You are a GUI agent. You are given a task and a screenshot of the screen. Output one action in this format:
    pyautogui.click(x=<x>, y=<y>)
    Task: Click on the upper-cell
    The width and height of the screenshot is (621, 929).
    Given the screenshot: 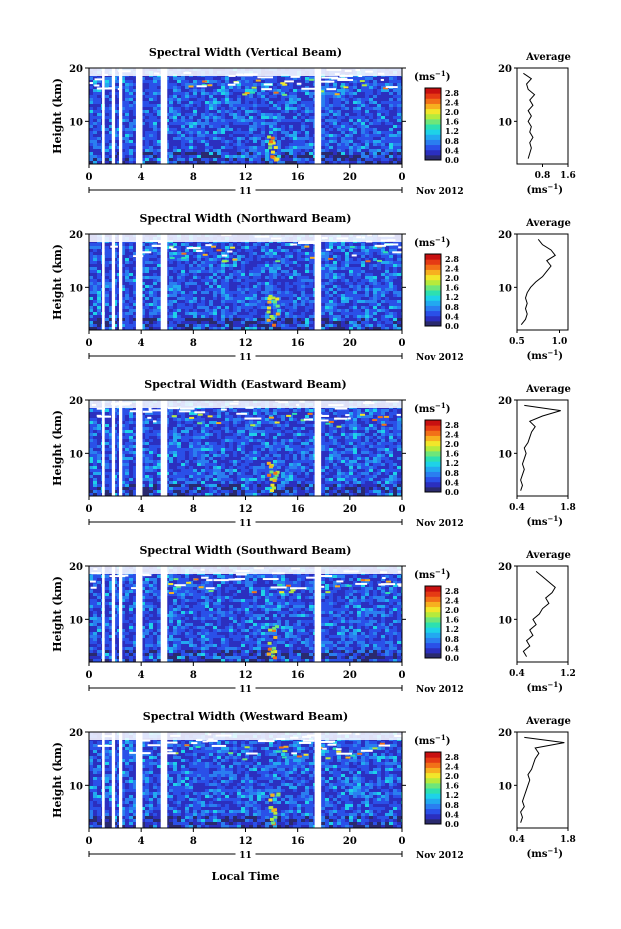 What is the action you would take?
    pyautogui.click(x=346, y=87)
    